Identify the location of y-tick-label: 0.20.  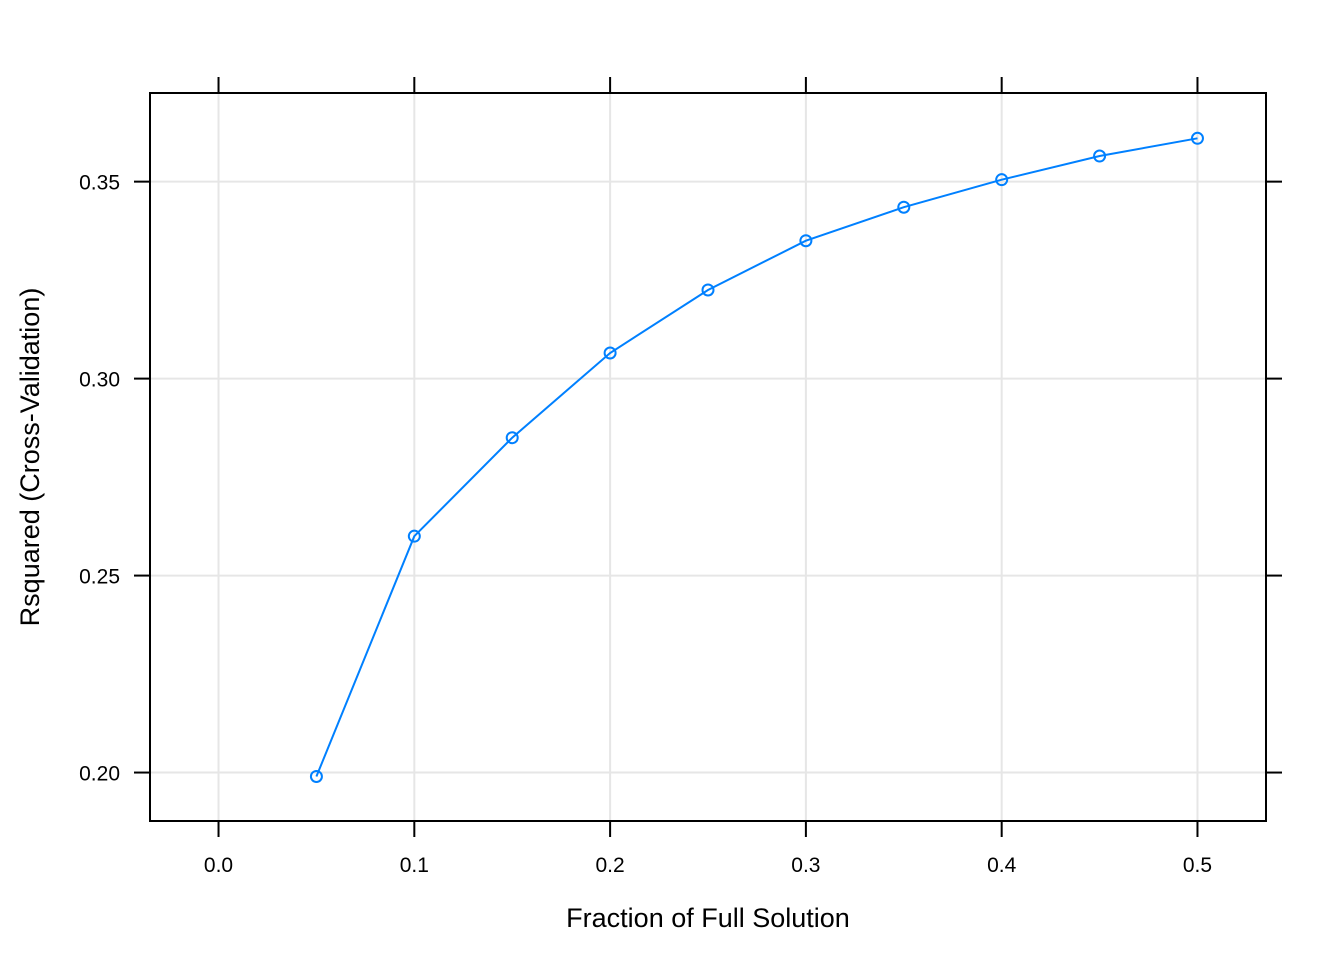
(99, 774).